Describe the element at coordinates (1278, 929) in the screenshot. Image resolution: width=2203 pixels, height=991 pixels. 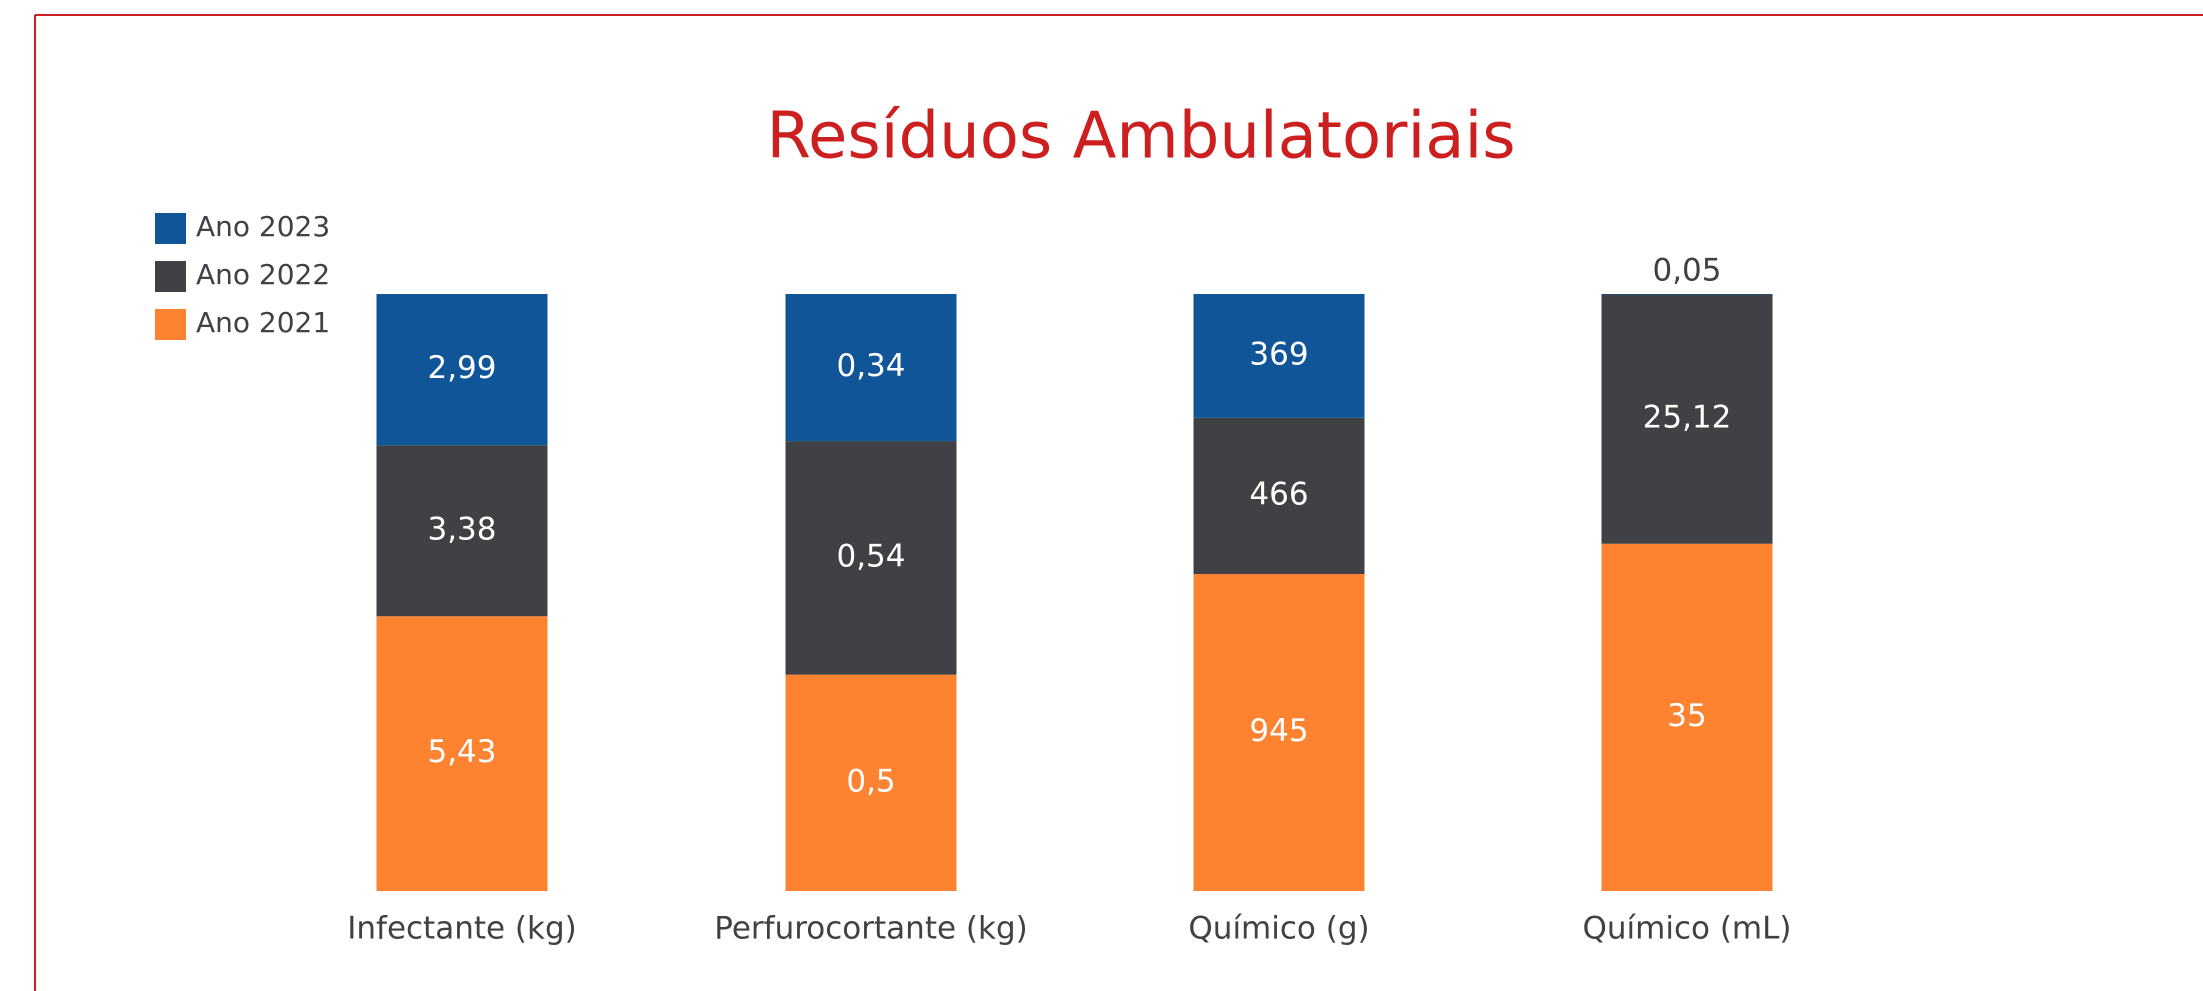
I see `x-tick-label: Químico (g)` at that location.